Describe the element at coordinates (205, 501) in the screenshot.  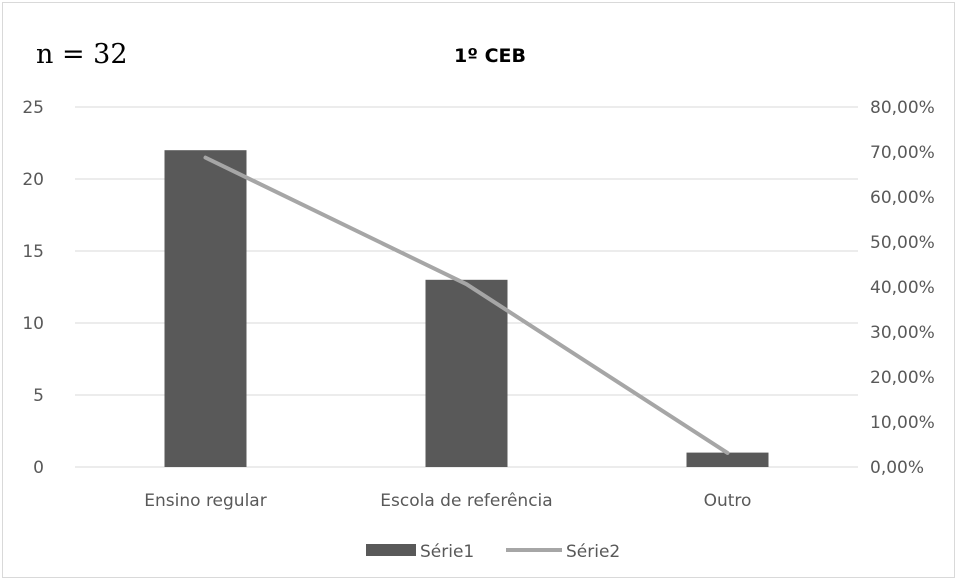
I see `category-label: Ensino regular` at that location.